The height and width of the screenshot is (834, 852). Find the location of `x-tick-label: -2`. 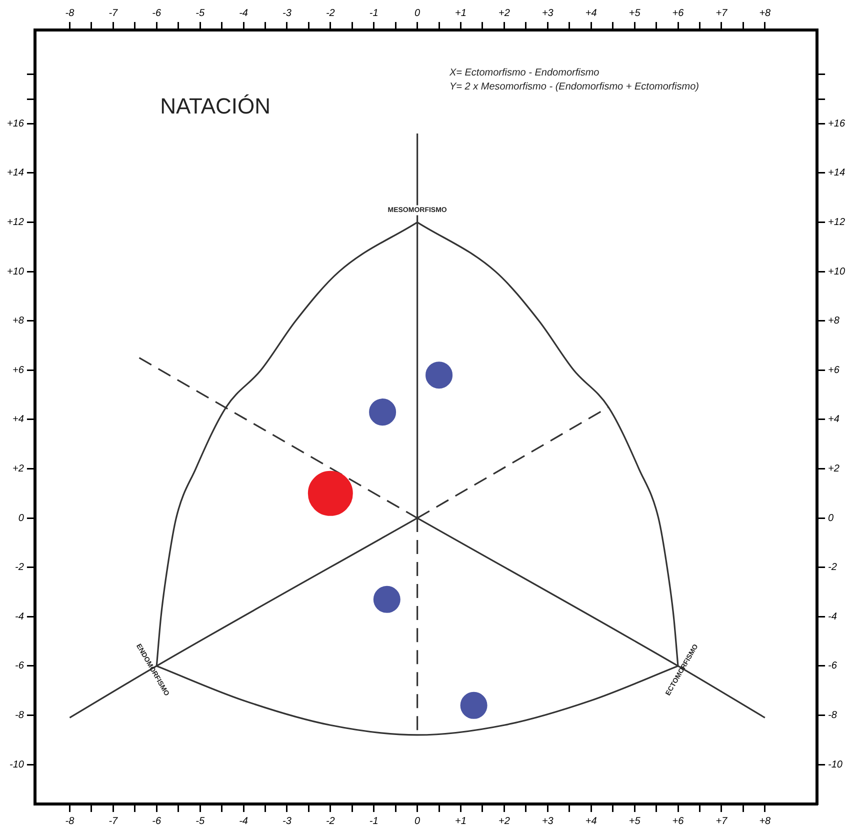

x-tick-label: -2 is located at coordinates (331, 13).